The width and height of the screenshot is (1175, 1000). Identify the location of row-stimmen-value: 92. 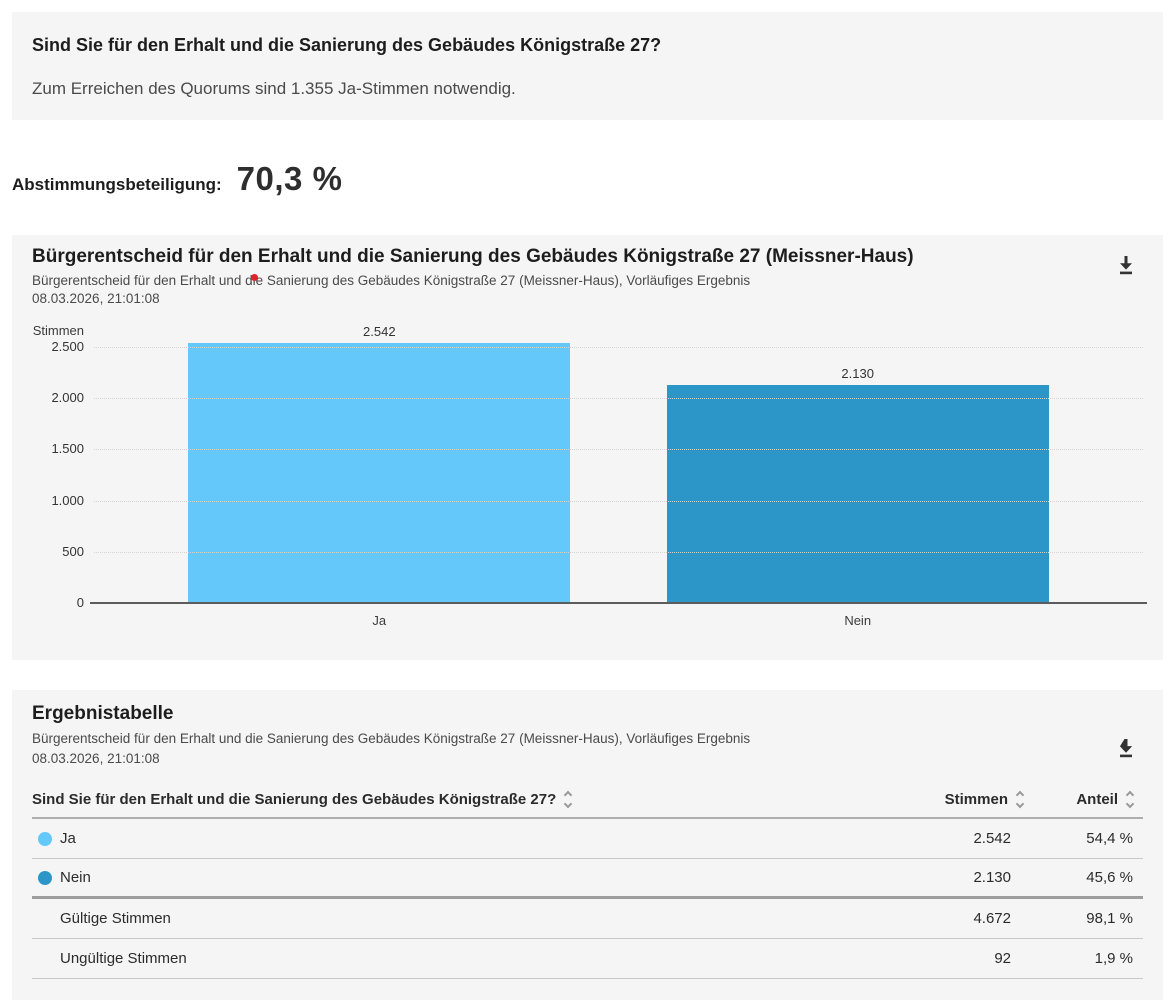
(1002, 958).